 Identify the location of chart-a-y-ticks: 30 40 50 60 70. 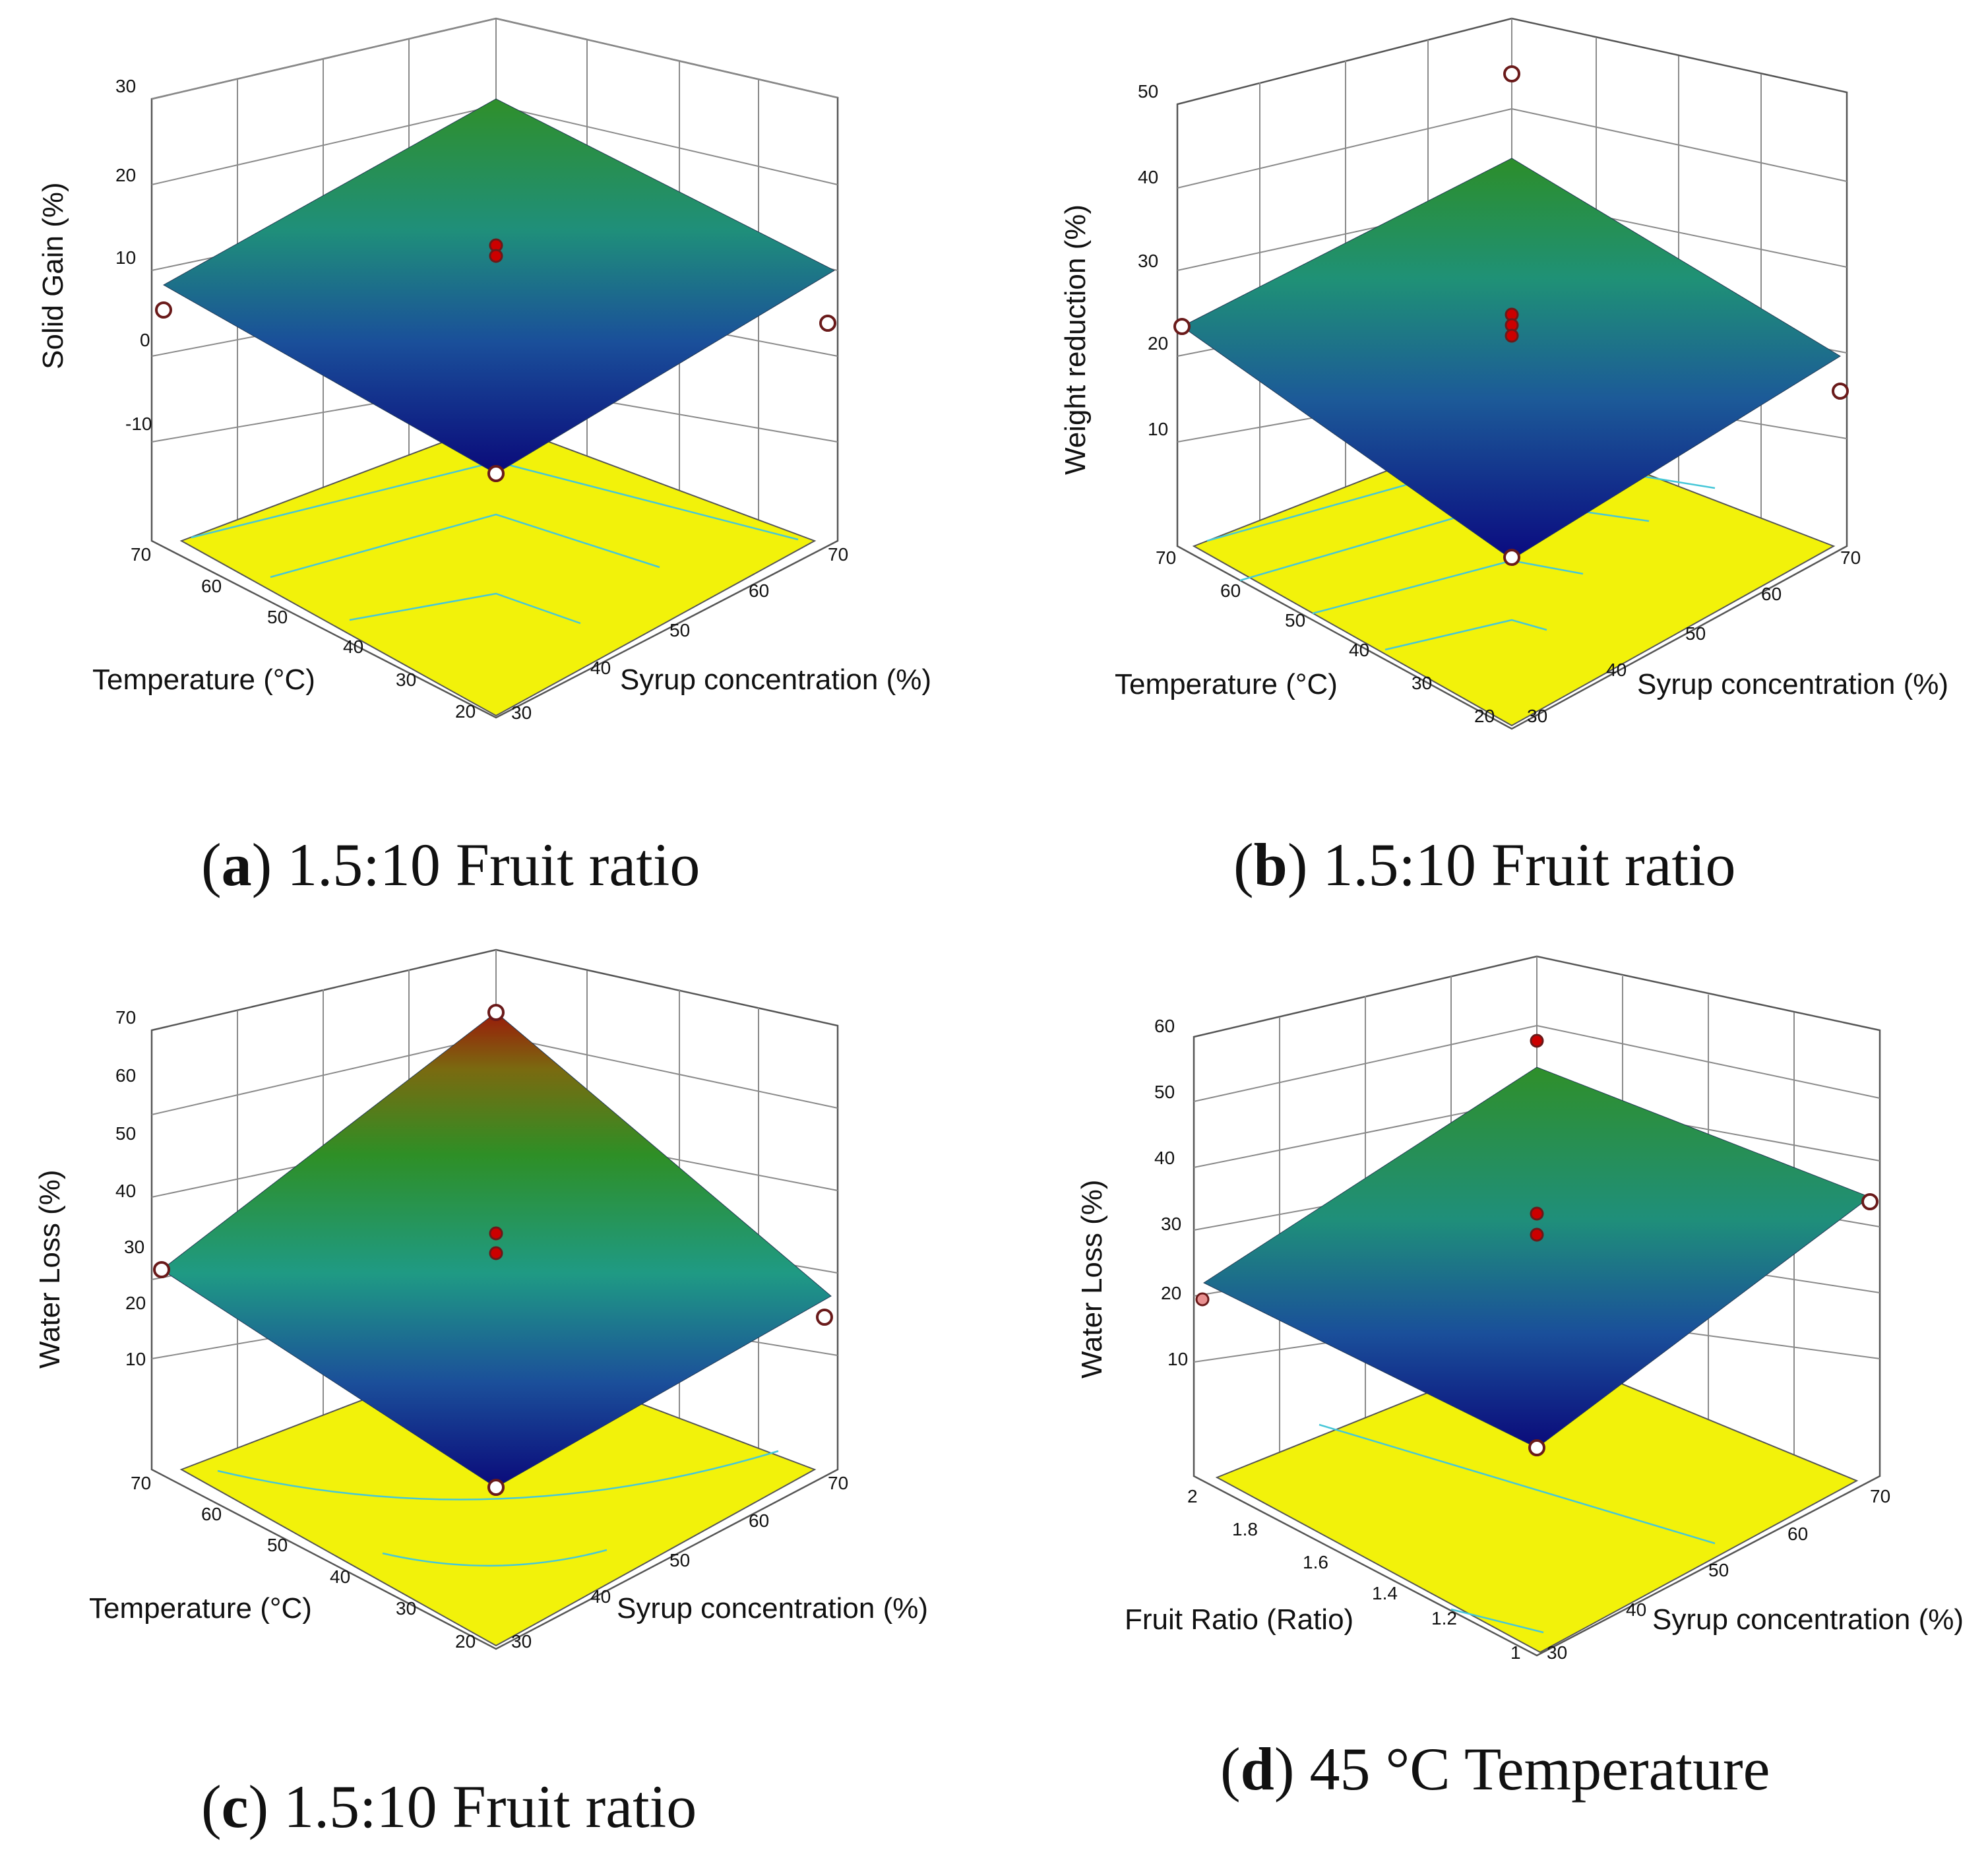
(679, 634).